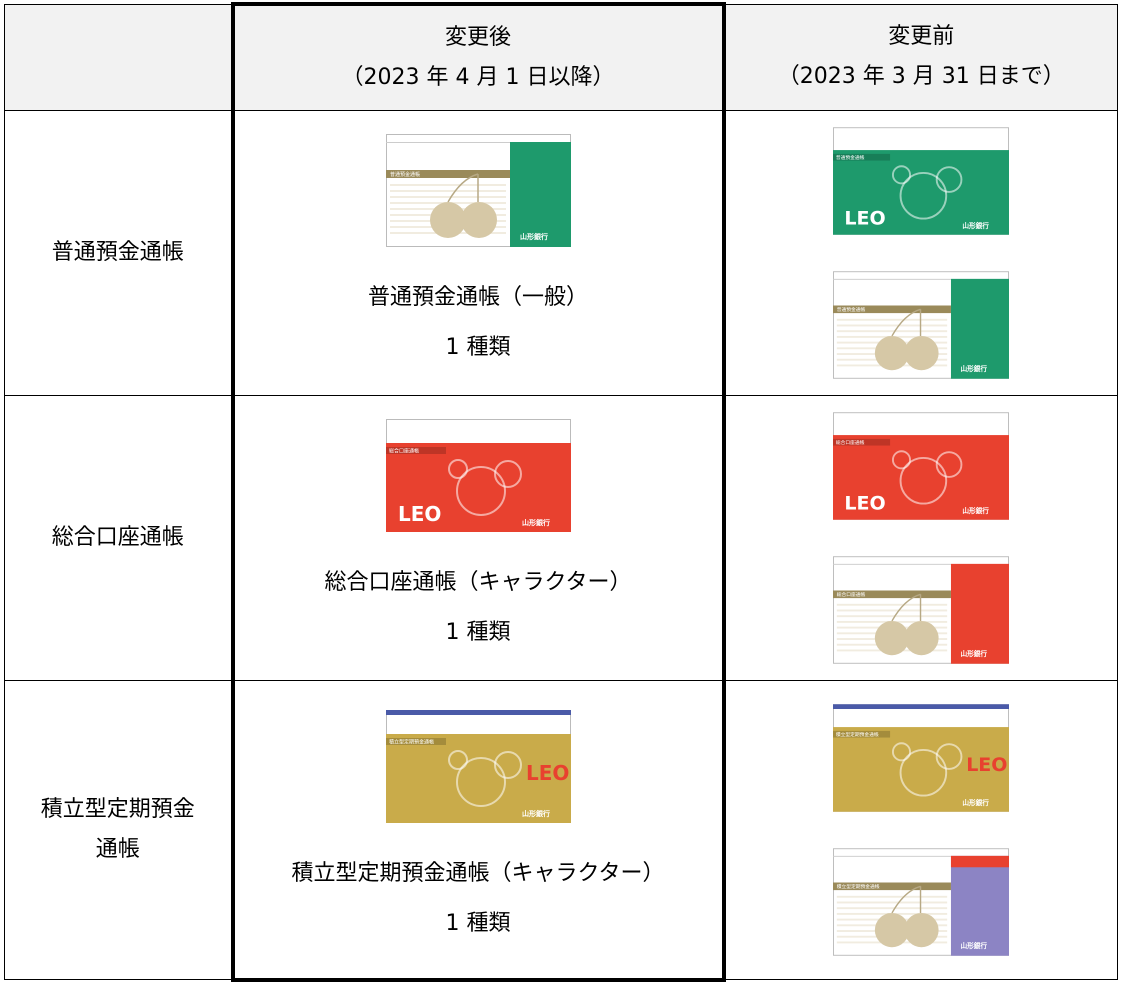 This screenshot has height=982, width=1121. I want to click on passbook: 普通預金通帳 LEO 山形銀行, so click(921, 181).